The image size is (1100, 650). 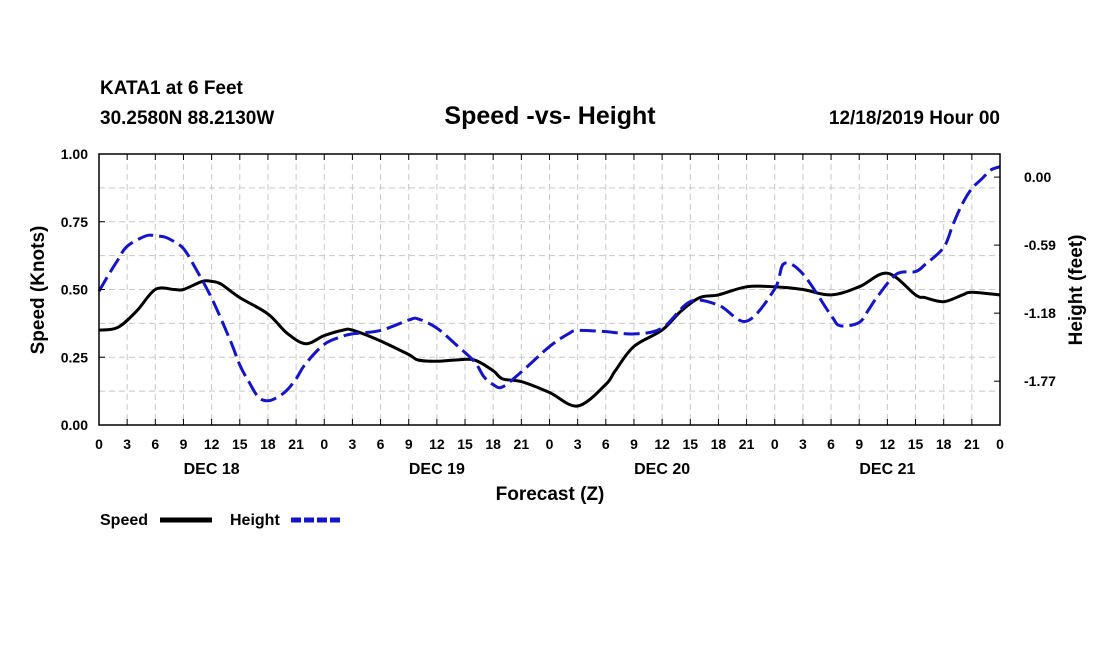 I want to click on day-label: DEC 18, so click(x=212, y=469).